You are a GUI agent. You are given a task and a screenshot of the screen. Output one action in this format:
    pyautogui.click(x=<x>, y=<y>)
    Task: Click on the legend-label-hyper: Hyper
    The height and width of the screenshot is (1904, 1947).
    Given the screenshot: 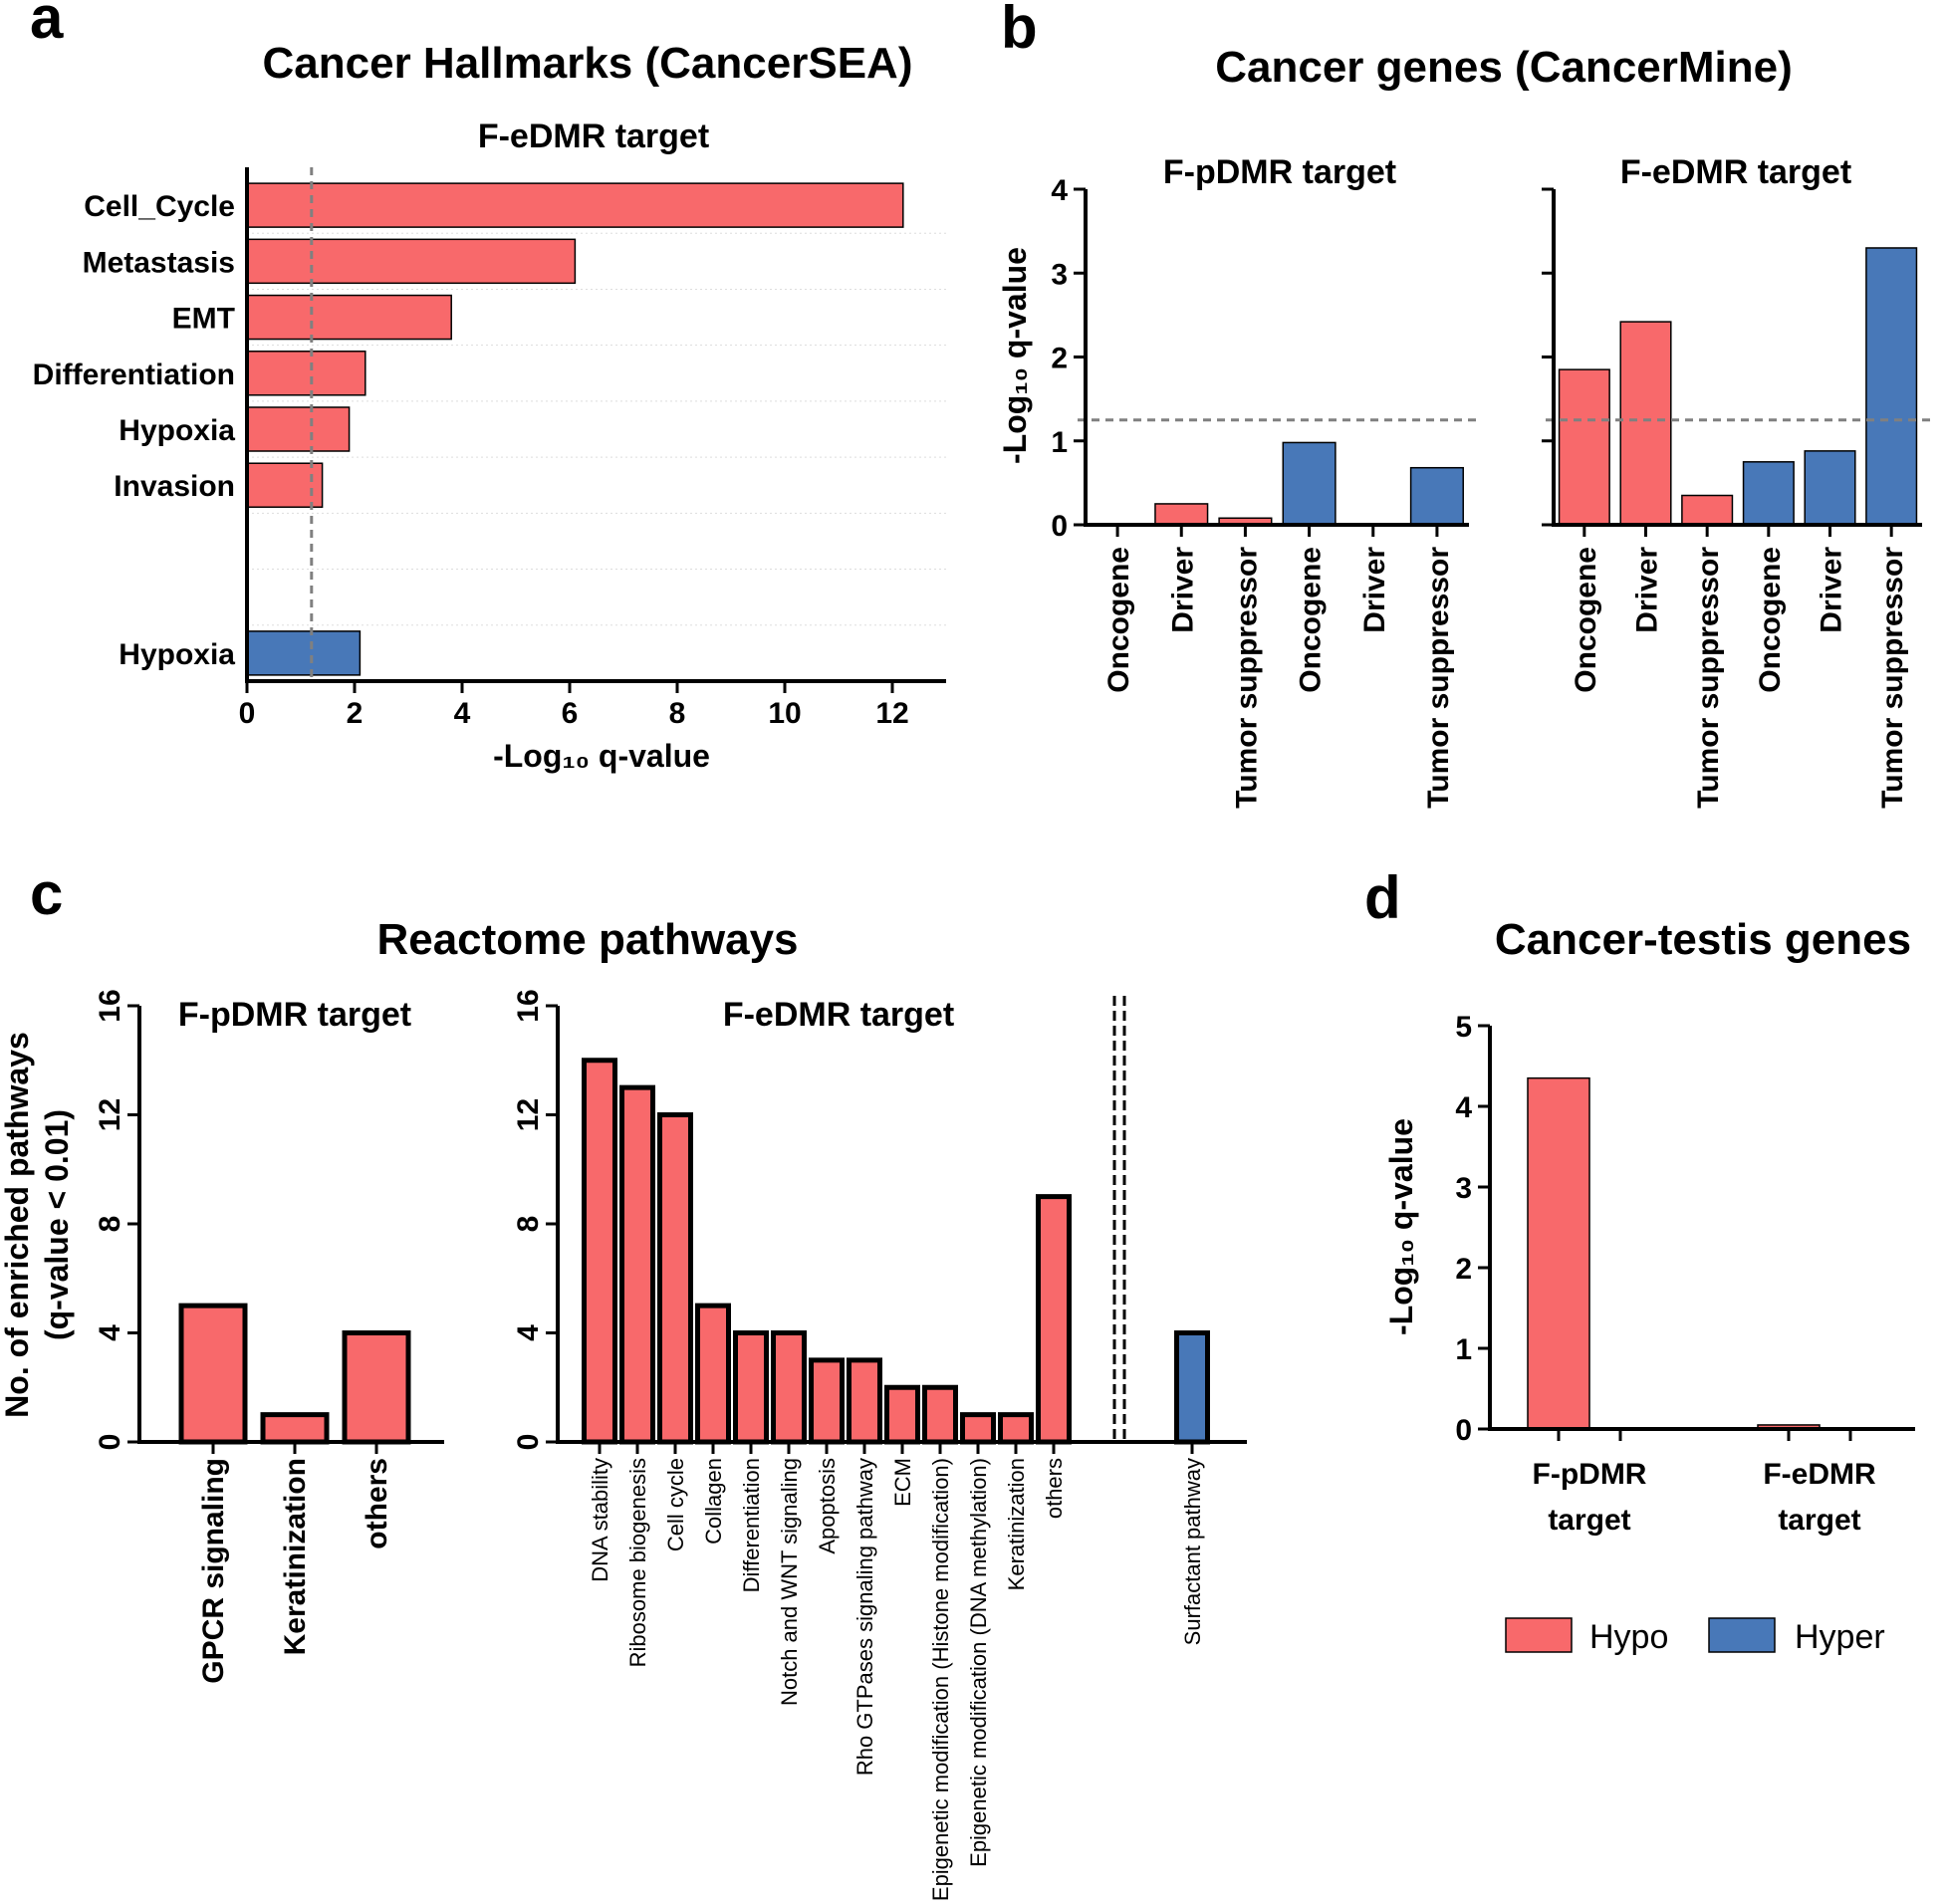 What is the action you would take?
    pyautogui.click(x=1840, y=1637)
    